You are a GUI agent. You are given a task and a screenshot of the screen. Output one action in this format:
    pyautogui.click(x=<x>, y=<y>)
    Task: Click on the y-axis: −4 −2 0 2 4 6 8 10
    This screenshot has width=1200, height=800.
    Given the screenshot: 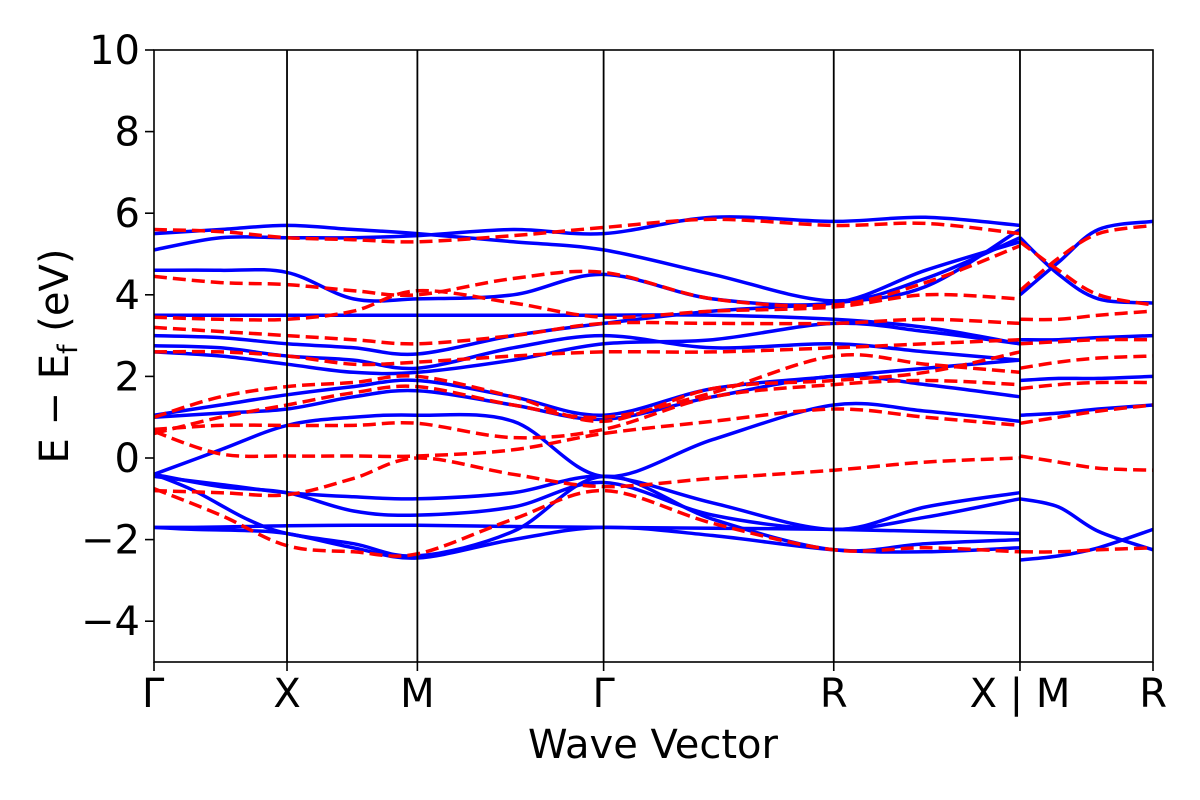 What is the action you would take?
    pyautogui.click(x=117, y=336)
    